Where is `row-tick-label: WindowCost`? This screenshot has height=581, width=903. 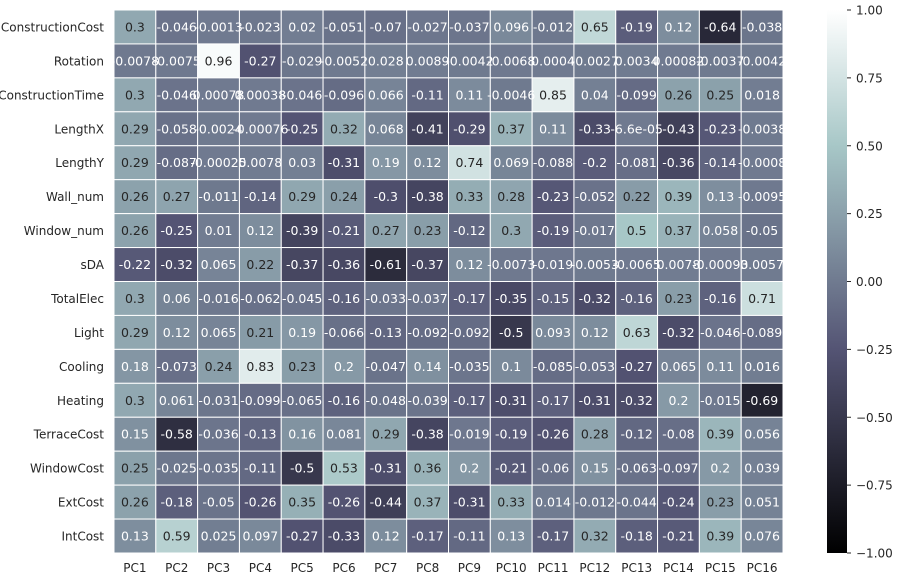 row-tick-label: WindowCost is located at coordinates (67, 469).